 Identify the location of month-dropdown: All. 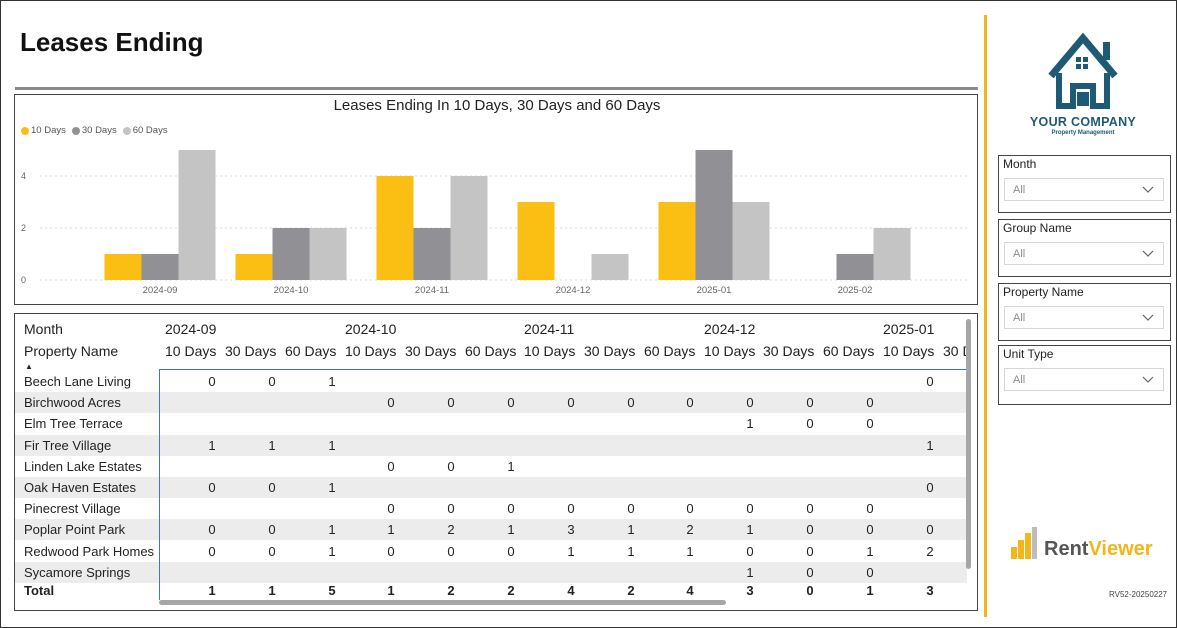
(1084, 189).